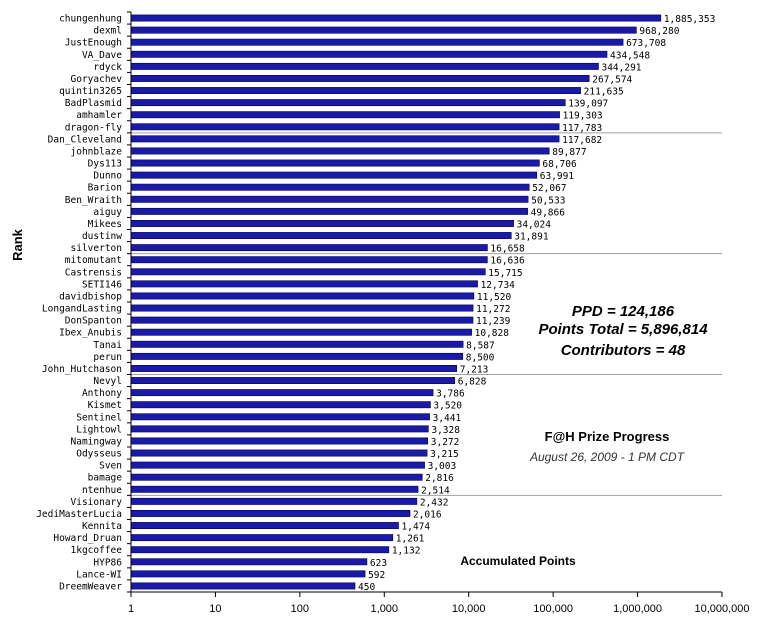 The height and width of the screenshot is (628, 762). I want to click on x-tick-label: 10, so click(215, 609).